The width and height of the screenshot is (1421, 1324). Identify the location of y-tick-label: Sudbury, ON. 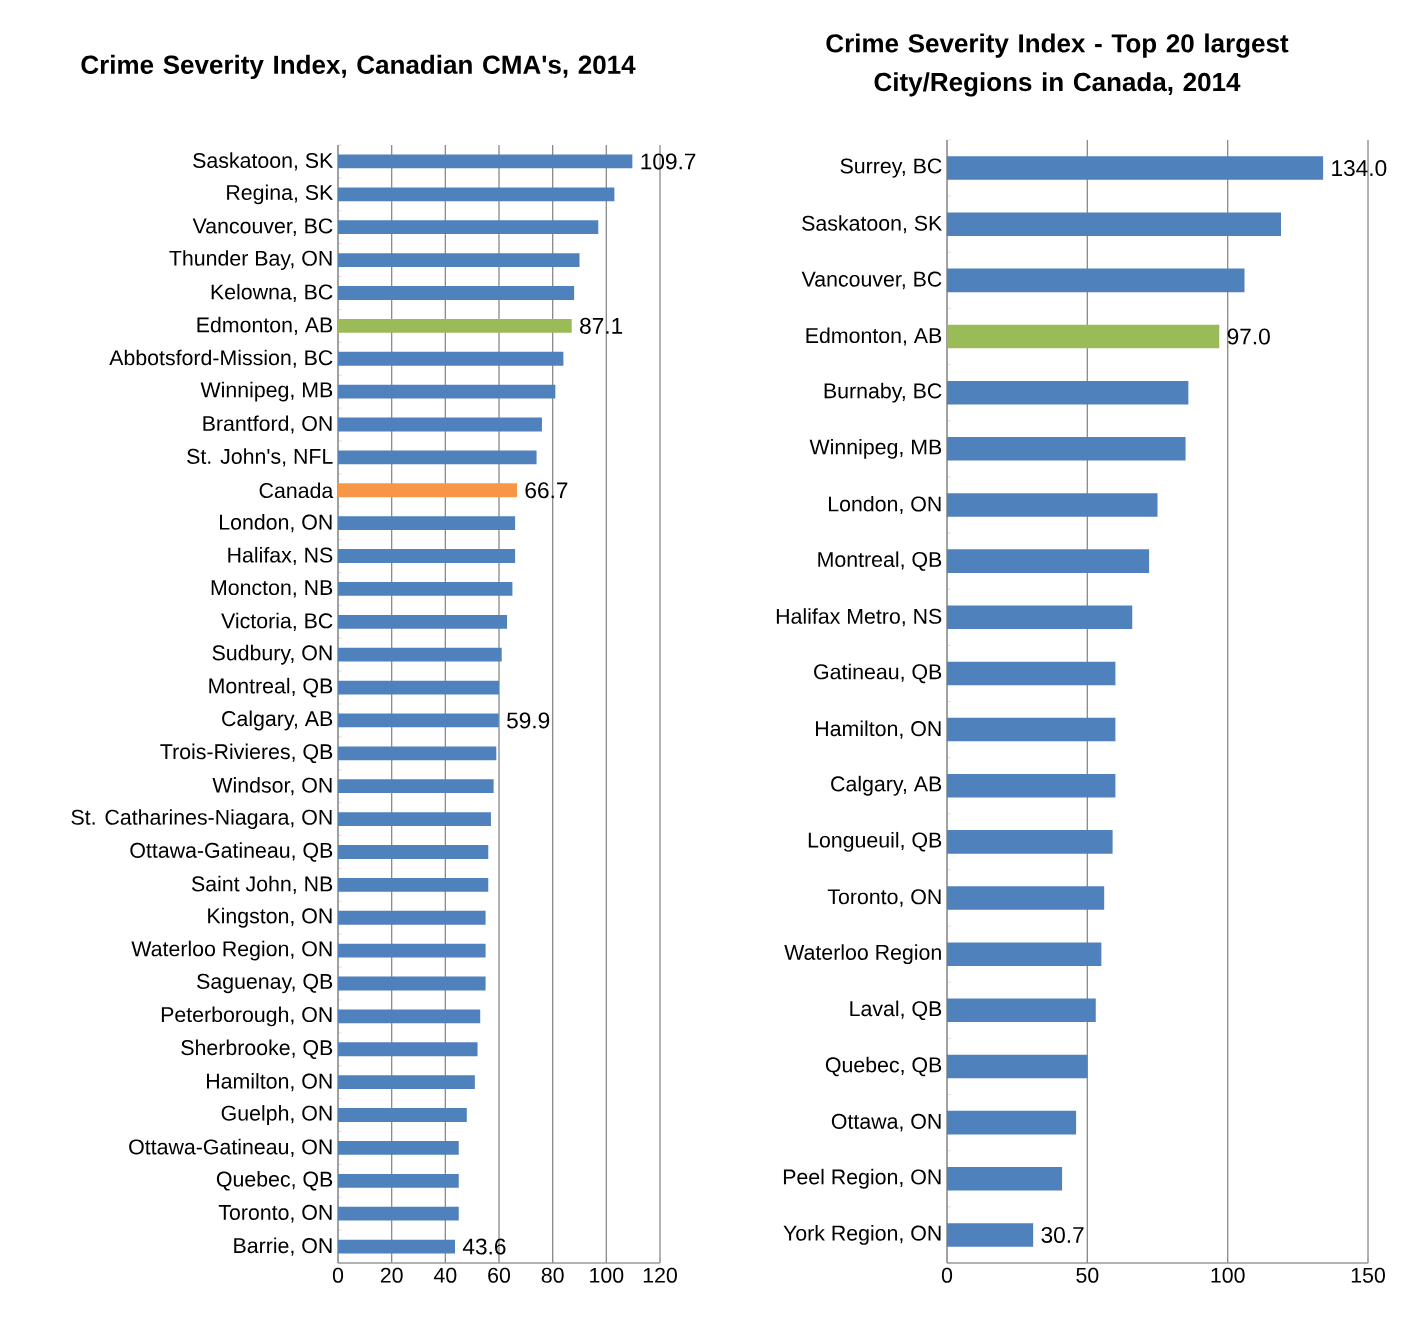
(272, 654).